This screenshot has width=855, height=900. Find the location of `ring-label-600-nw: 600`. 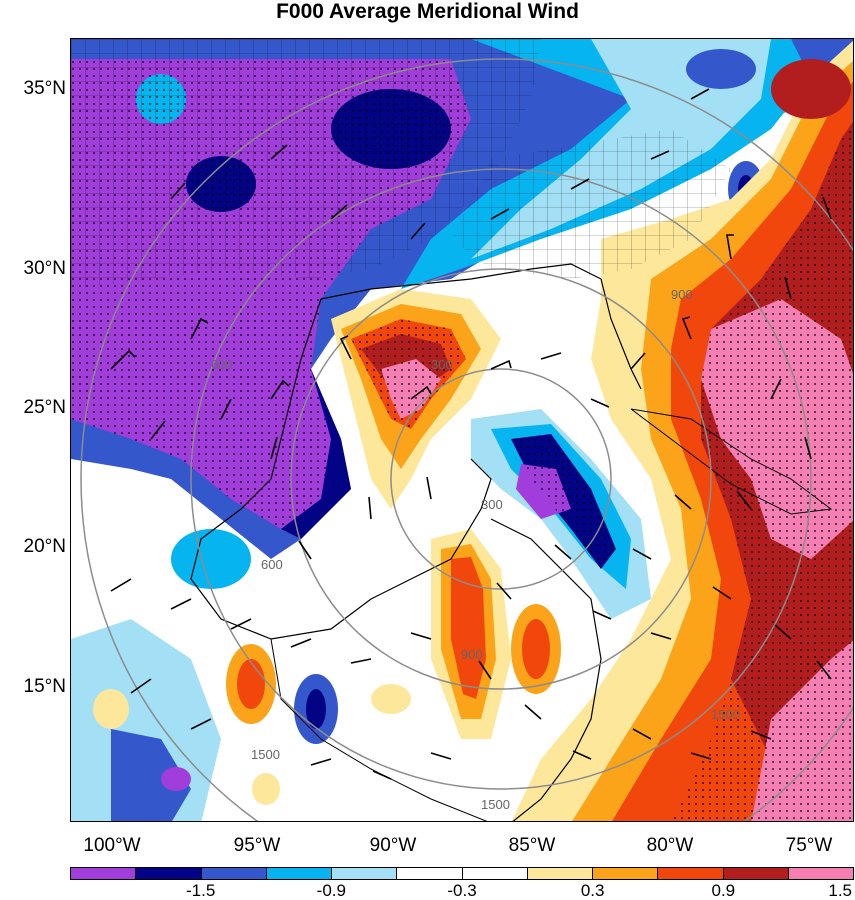

ring-label-600-nw: 600 is located at coordinates (222, 364).